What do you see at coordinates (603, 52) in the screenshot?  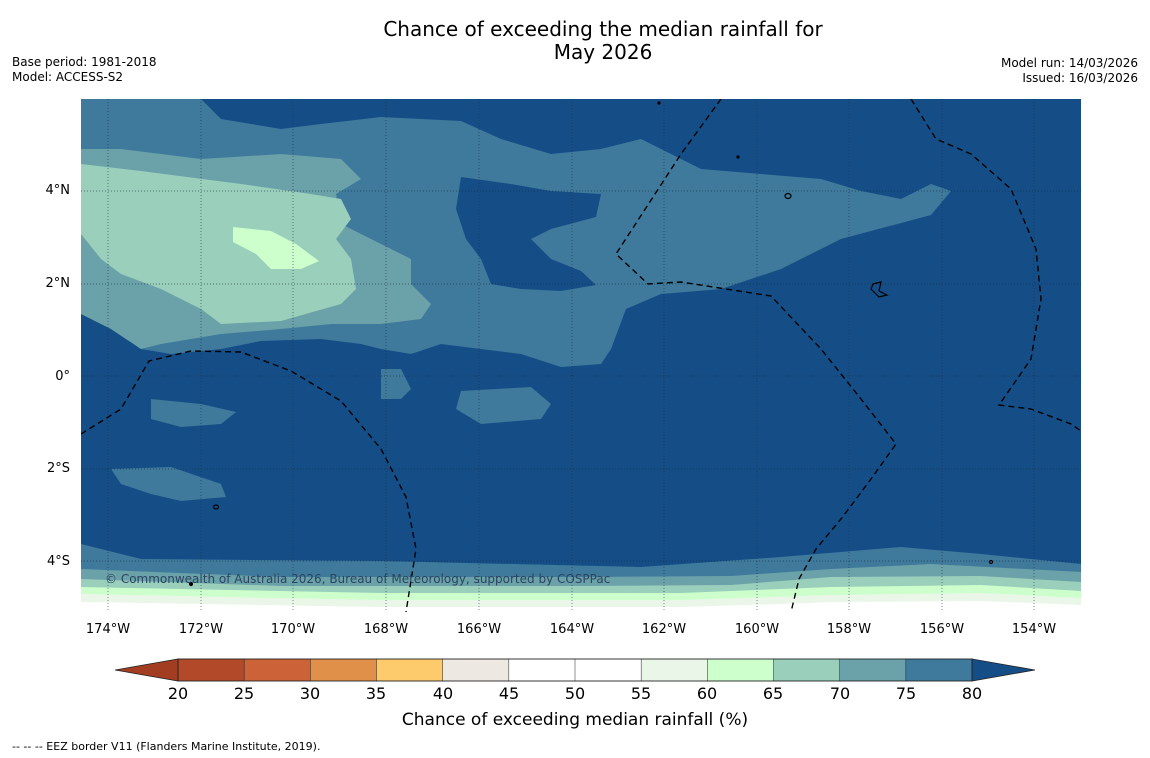 I see `title-line-2: May 2026` at bounding box center [603, 52].